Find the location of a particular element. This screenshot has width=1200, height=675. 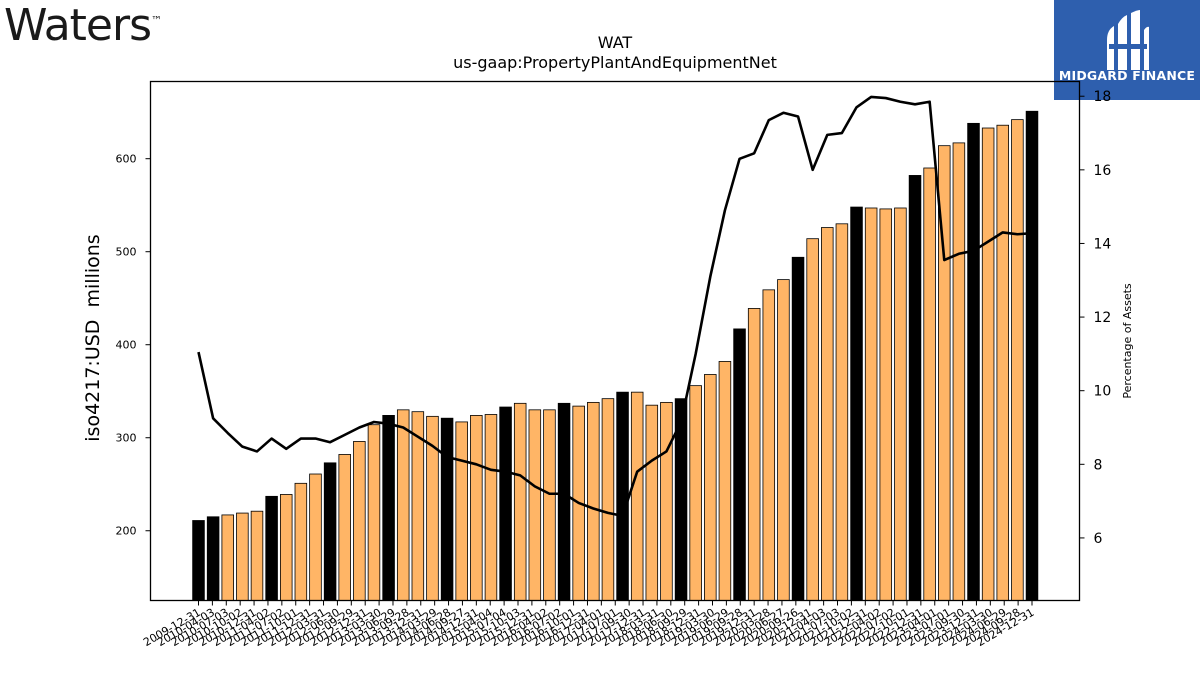

midgard-finance-logo: MIDGARD FINANCE is located at coordinates (1127, 50).